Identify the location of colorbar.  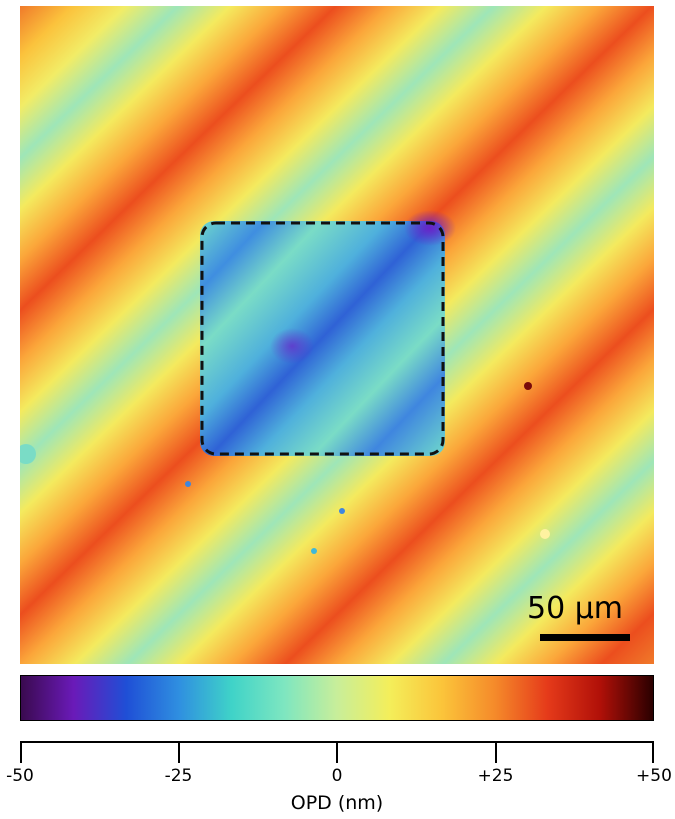
(337, 698).